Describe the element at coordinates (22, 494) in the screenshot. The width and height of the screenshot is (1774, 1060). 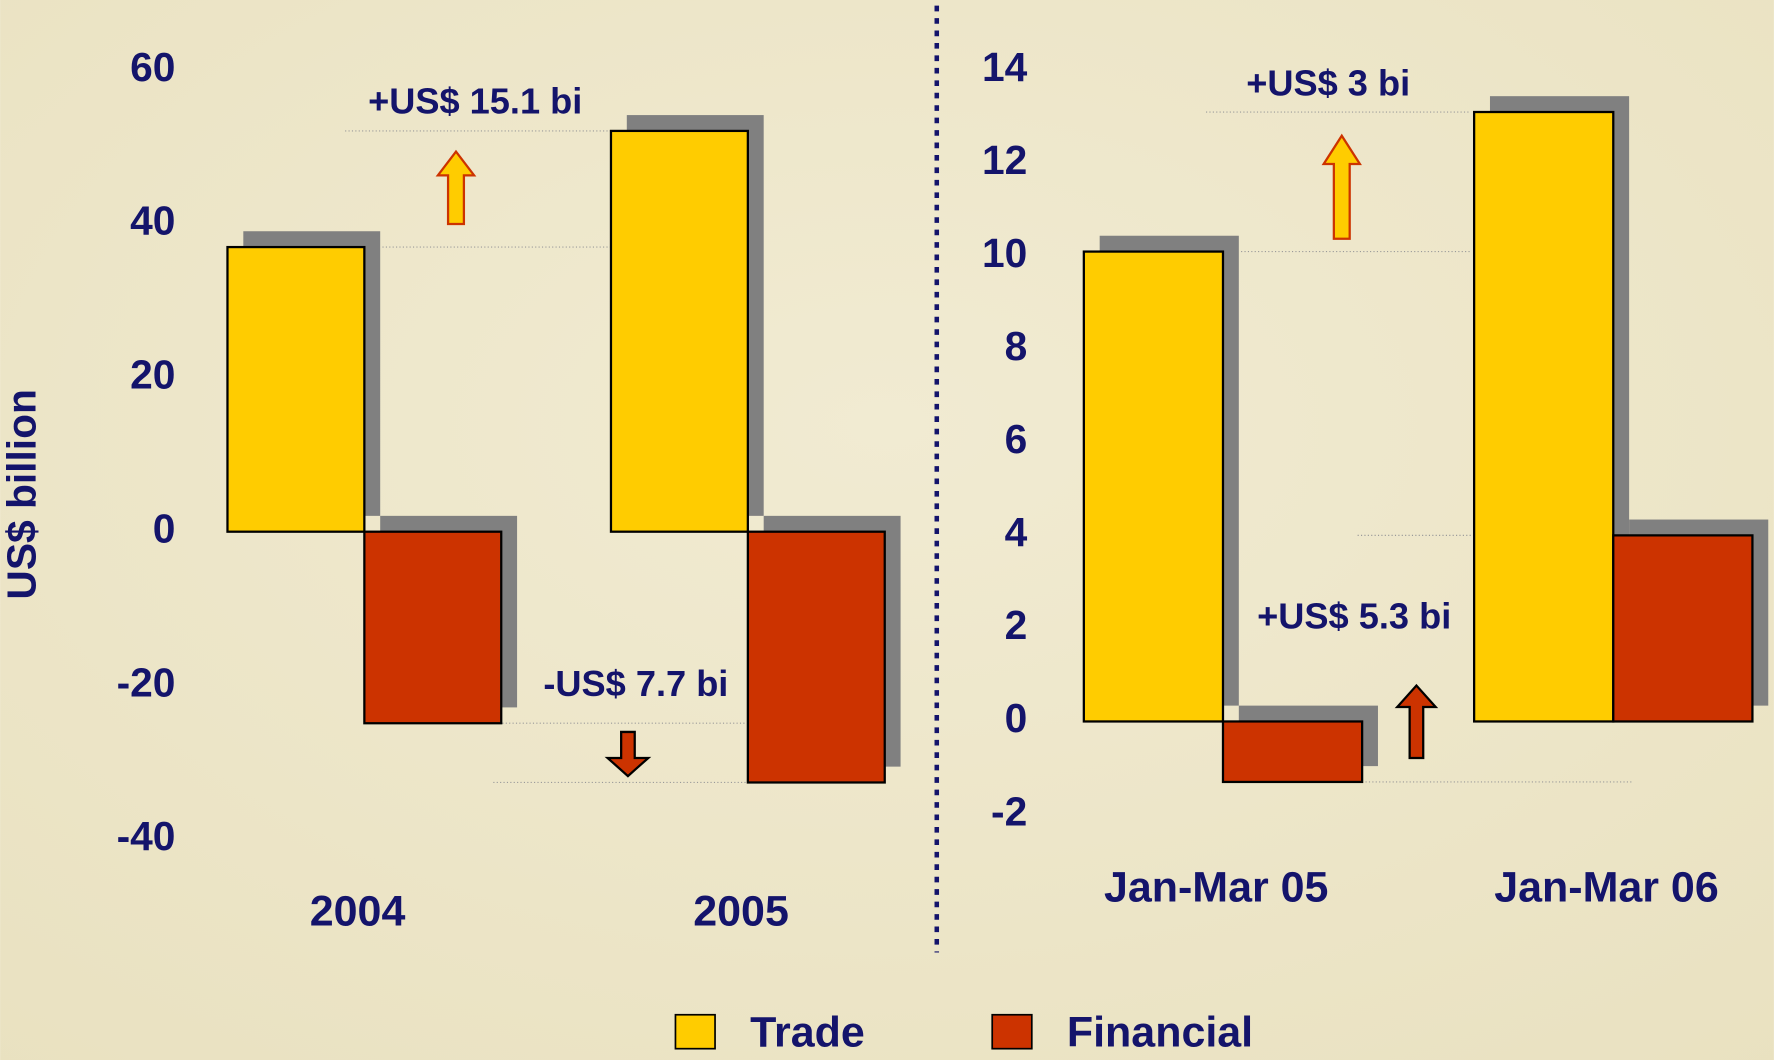
I see `y-axis-label: US$ billion` at that location.